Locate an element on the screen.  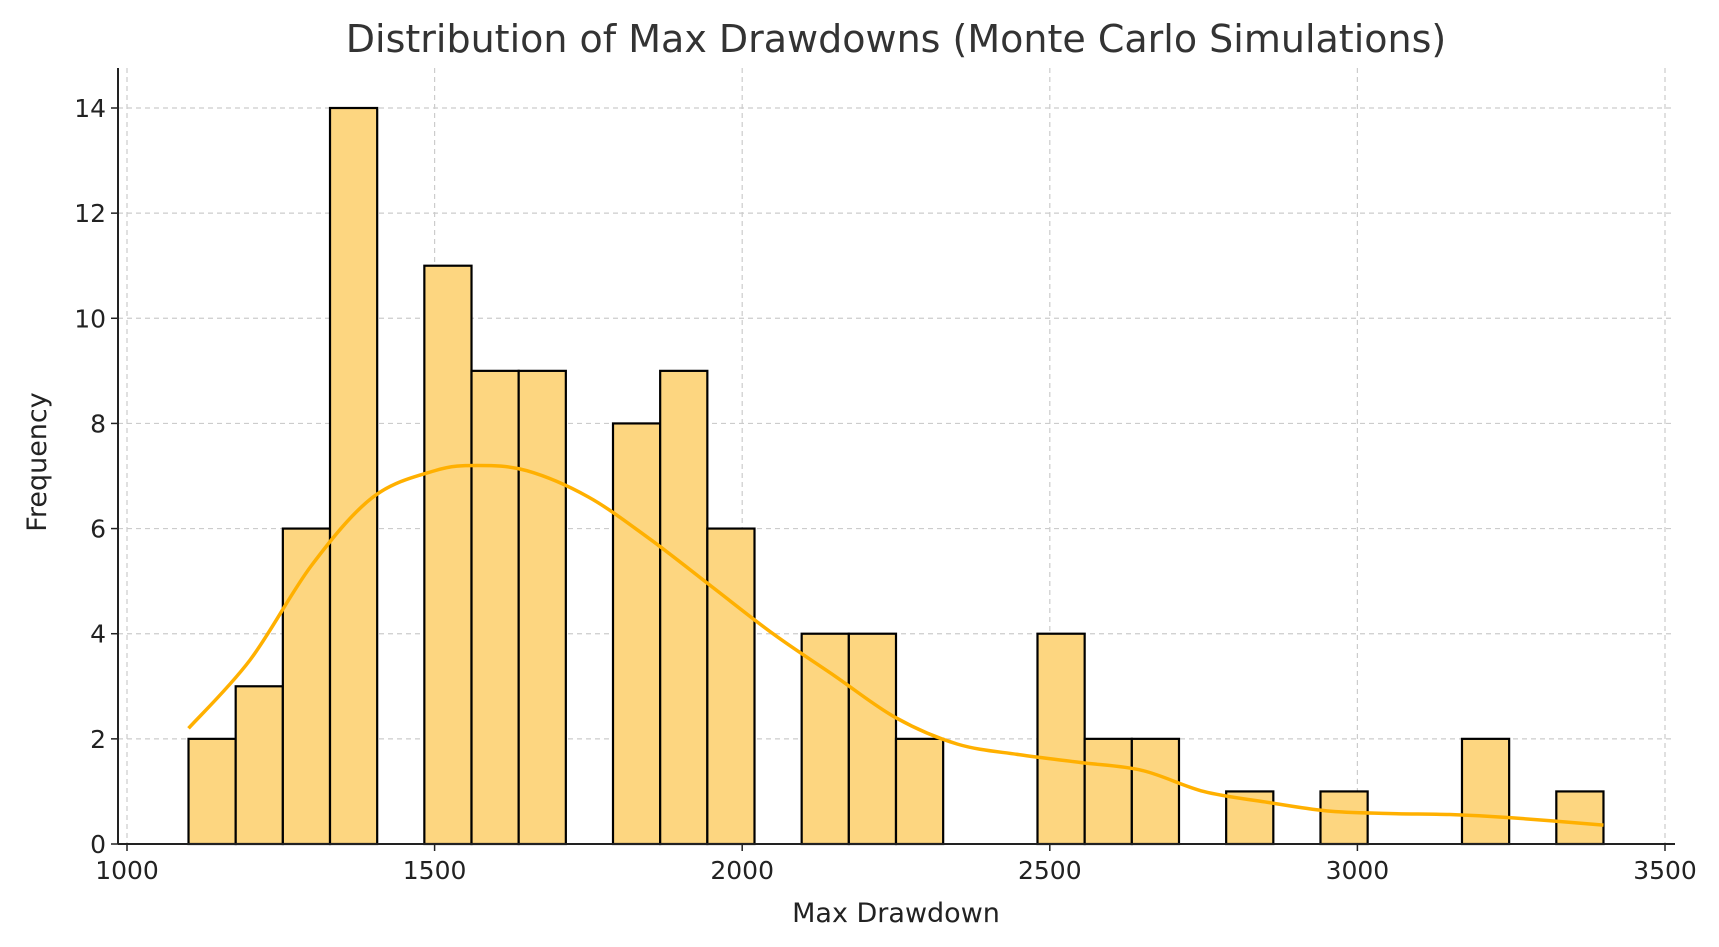
x-tick-label: 1500 is located at coordinates (435, 870).